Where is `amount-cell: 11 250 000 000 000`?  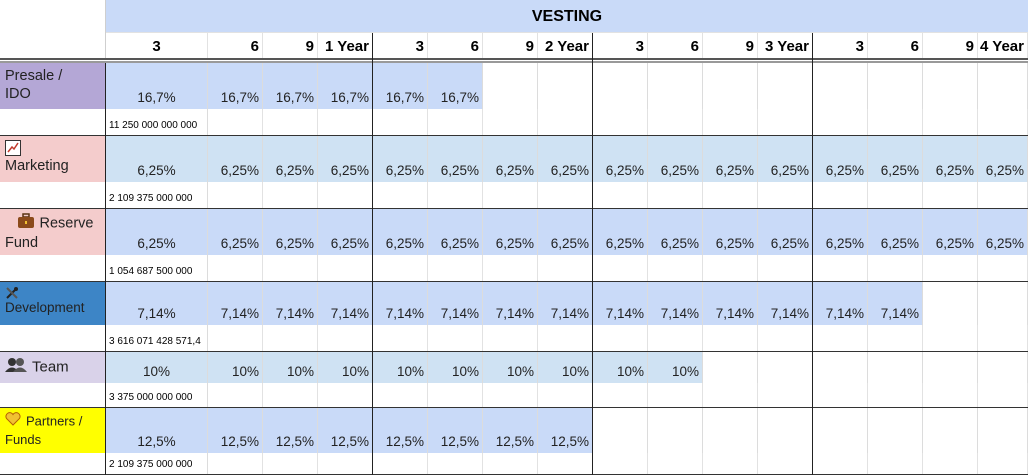
amount-cell: 11 250 000 000 000 is located at coordinates (157, 122).